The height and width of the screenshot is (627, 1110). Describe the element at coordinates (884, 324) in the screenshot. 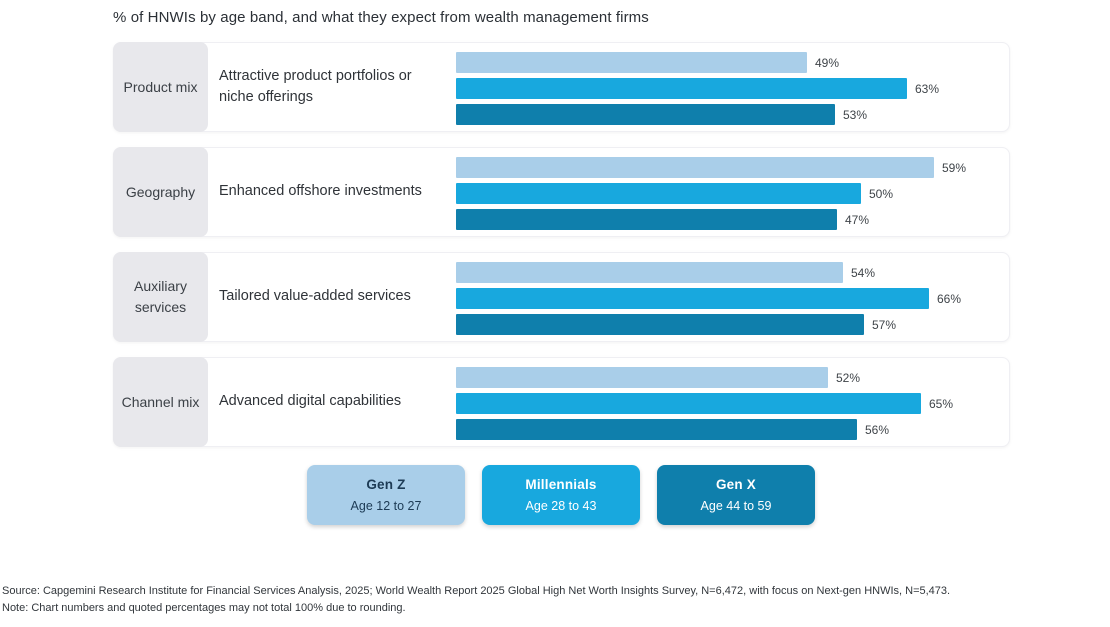

I see `bar-value-label: 57%` at that location.